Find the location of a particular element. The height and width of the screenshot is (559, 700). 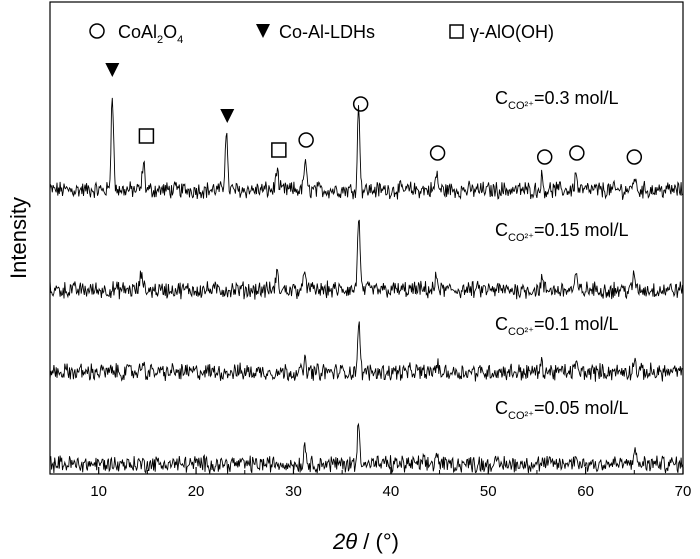

x-tick-label: 40 is located at coordinates (391, 491).